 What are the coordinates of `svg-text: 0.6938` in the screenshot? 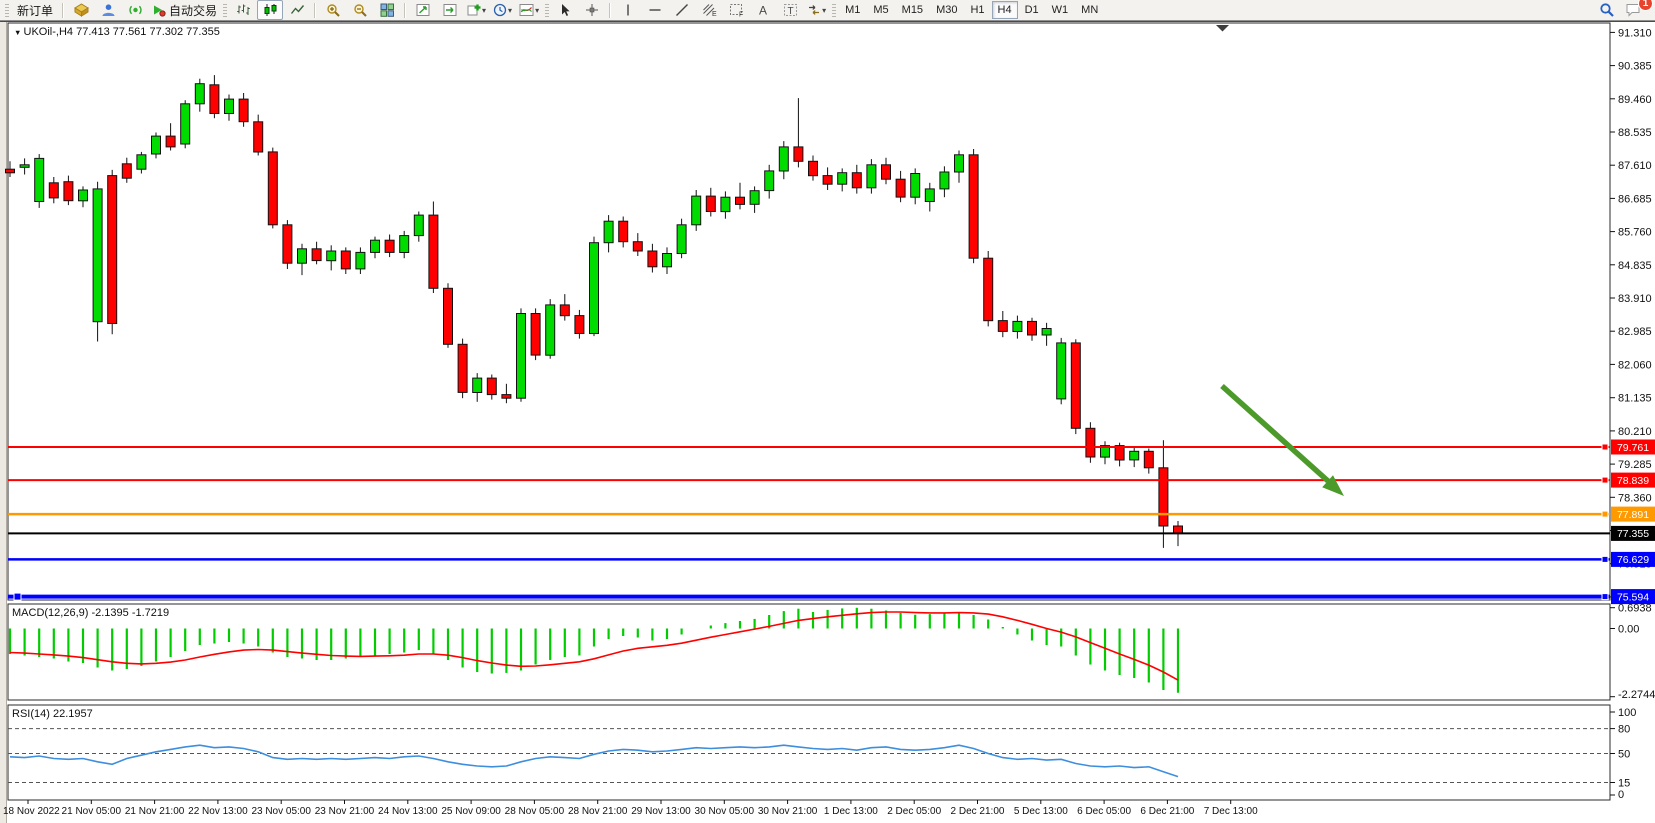 It's located at (1635, 609).